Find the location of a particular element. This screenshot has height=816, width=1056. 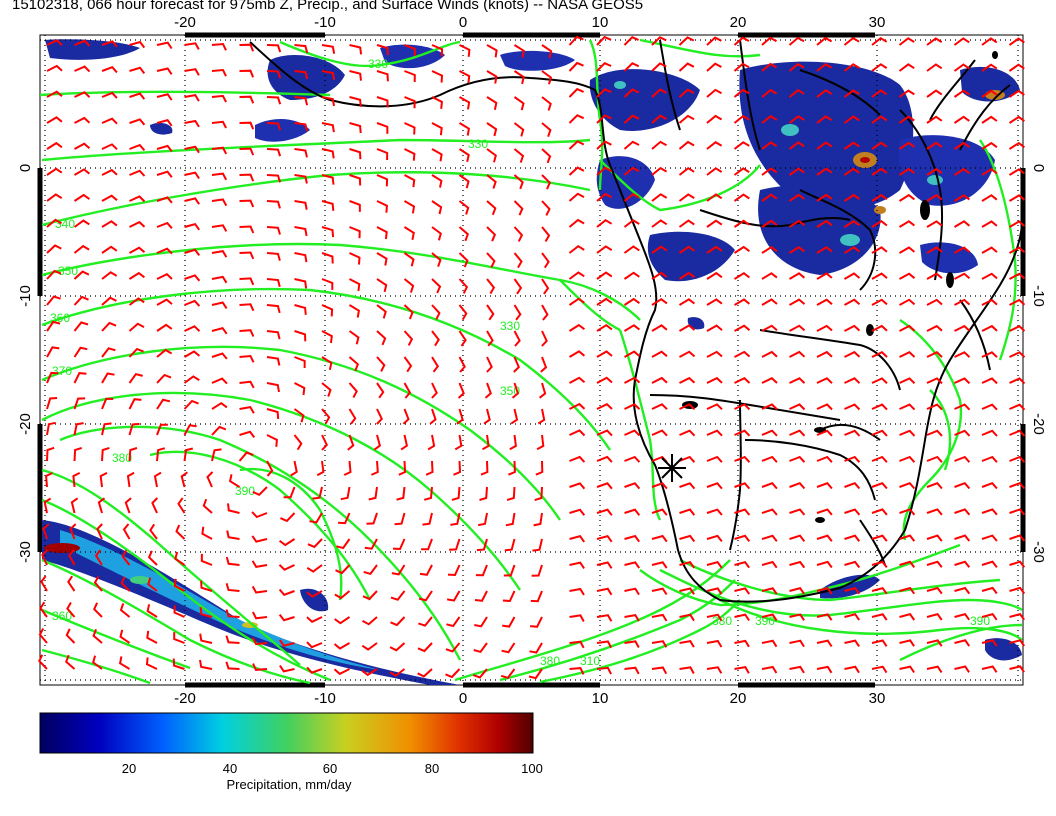

colorbar-tick: 20 is located at coordinates (129, 768).